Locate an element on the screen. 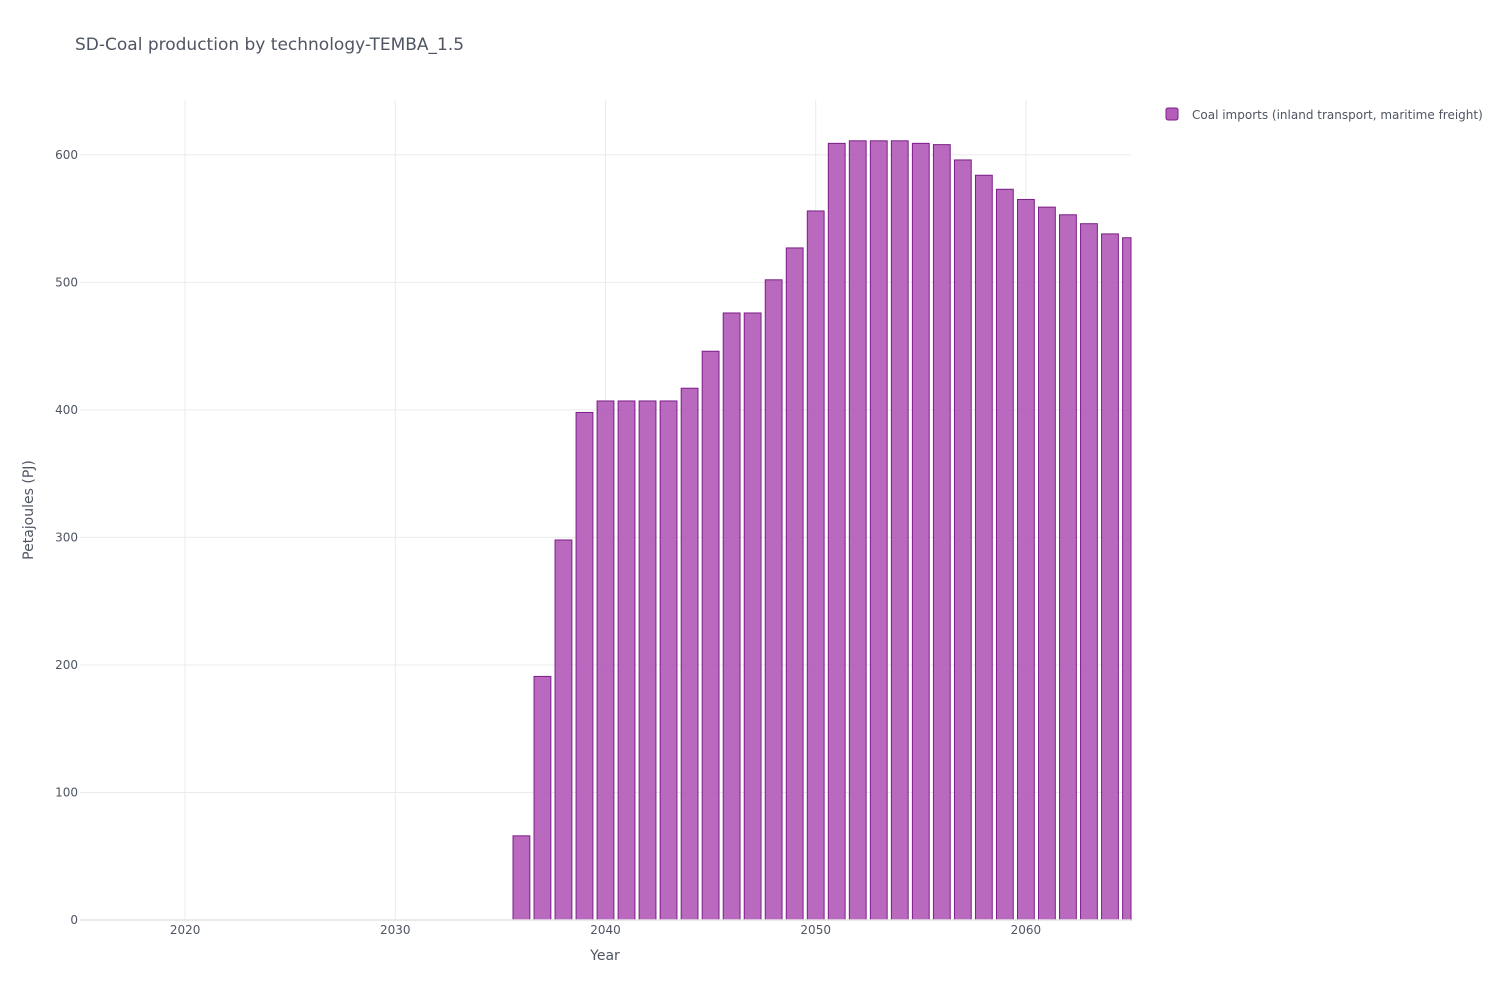  y-axis-title: Petajoules (PJ) is located at coordinates (29, 510).